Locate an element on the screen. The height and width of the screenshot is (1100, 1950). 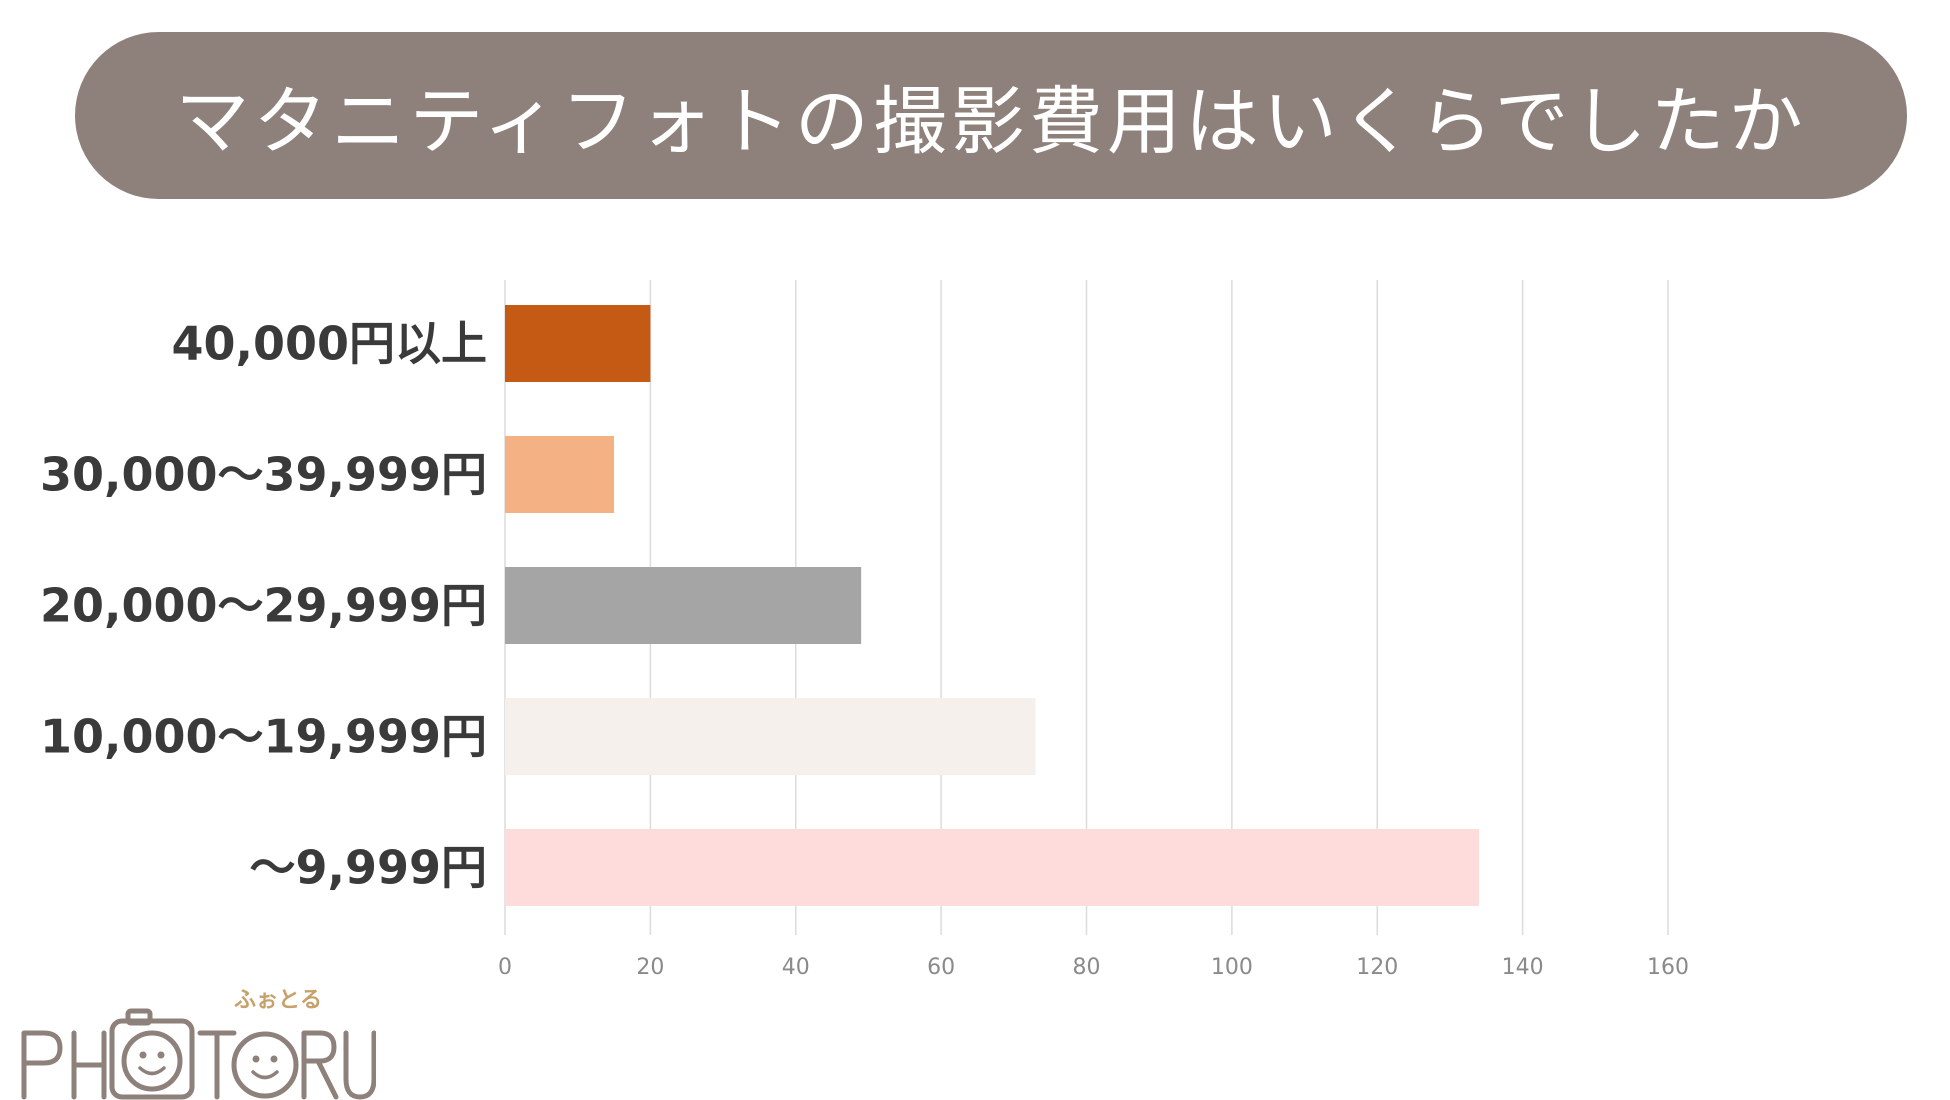
tick-labels: 0 20 40 60 80 100 120 140 160 is located at coordinates (1093, 967).